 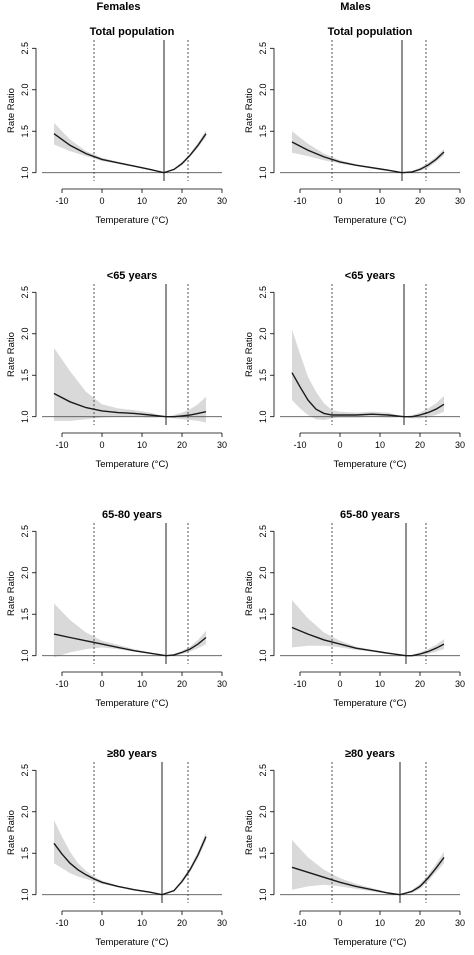 I want to click on column-header-males: Males, so click(x=355, y=7).